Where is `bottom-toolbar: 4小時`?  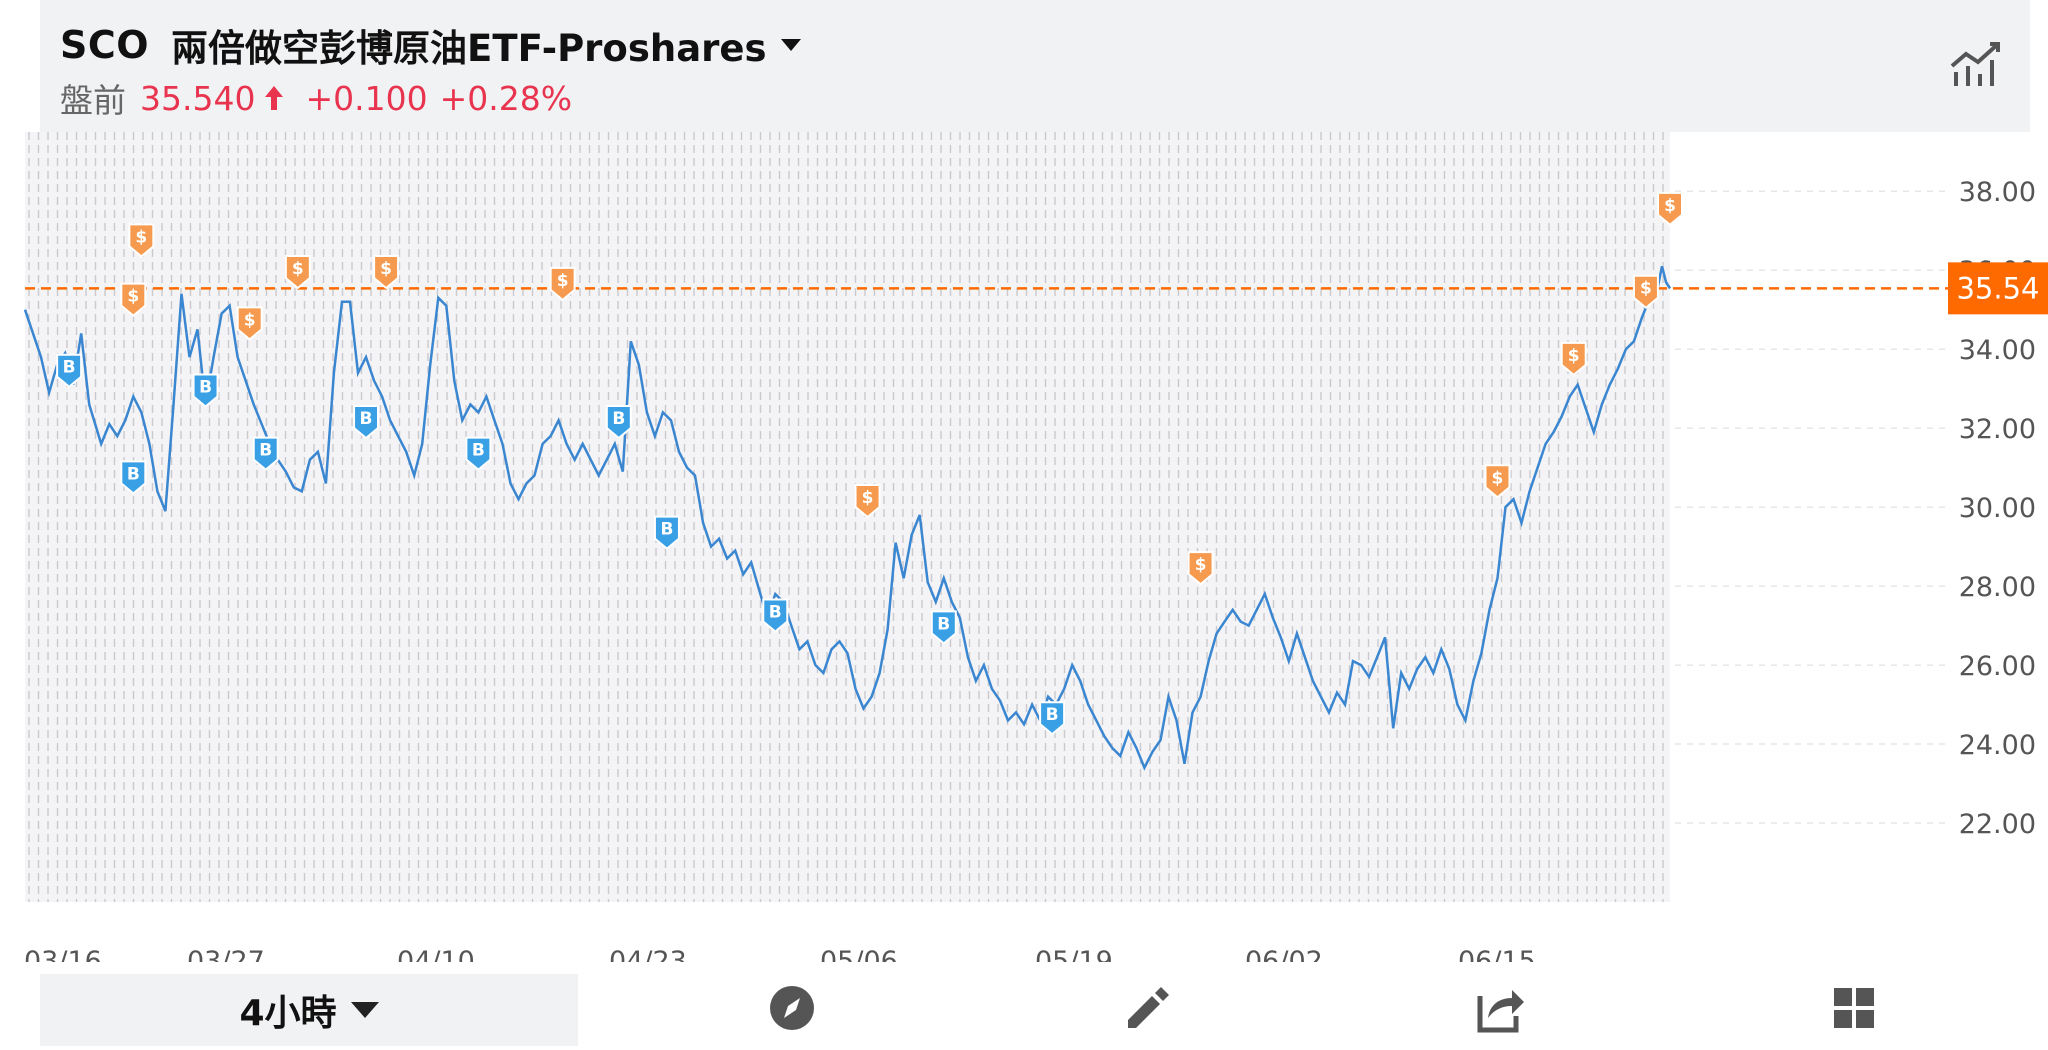 bottom-toolbar: 4小時 is located at coordinates (1024, 1006).